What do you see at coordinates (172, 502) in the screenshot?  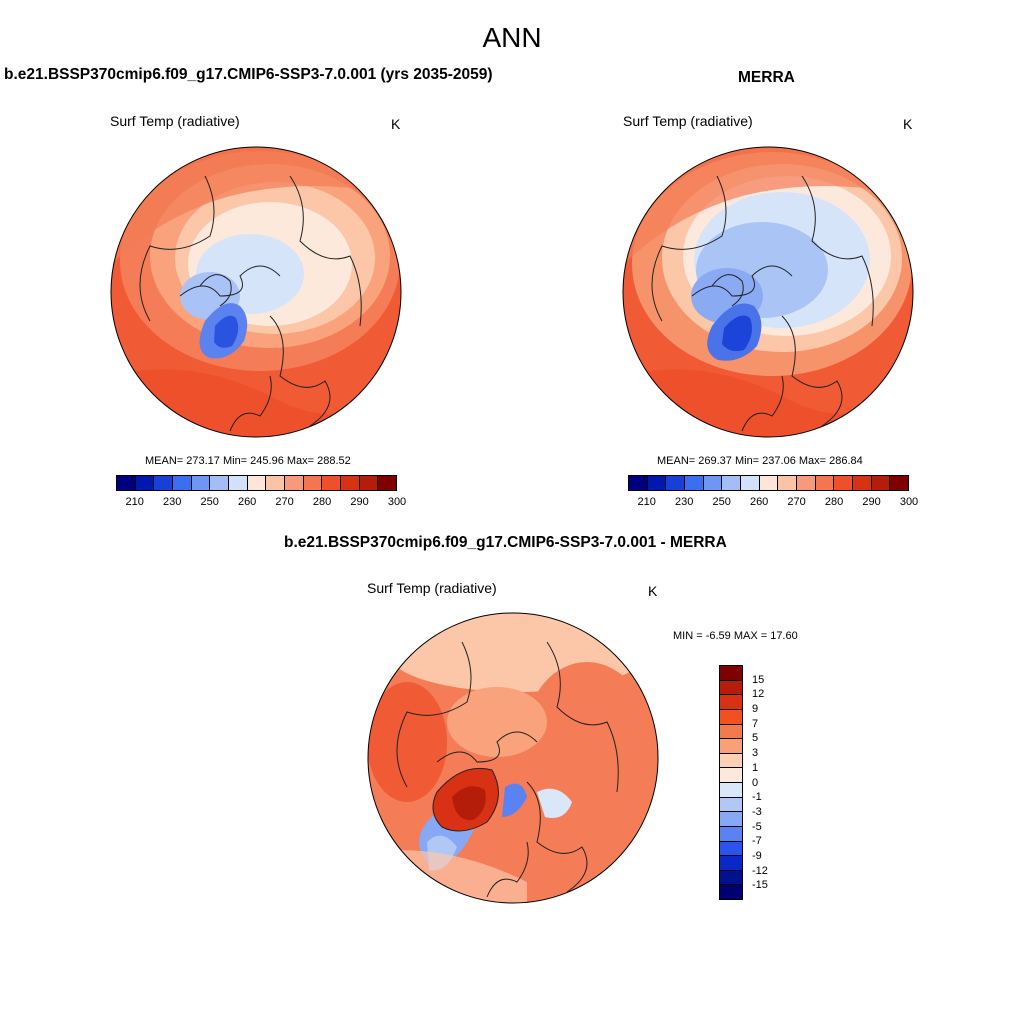 I see `model-colorbar-tick-label: 230` at bounding box center [172, 502].